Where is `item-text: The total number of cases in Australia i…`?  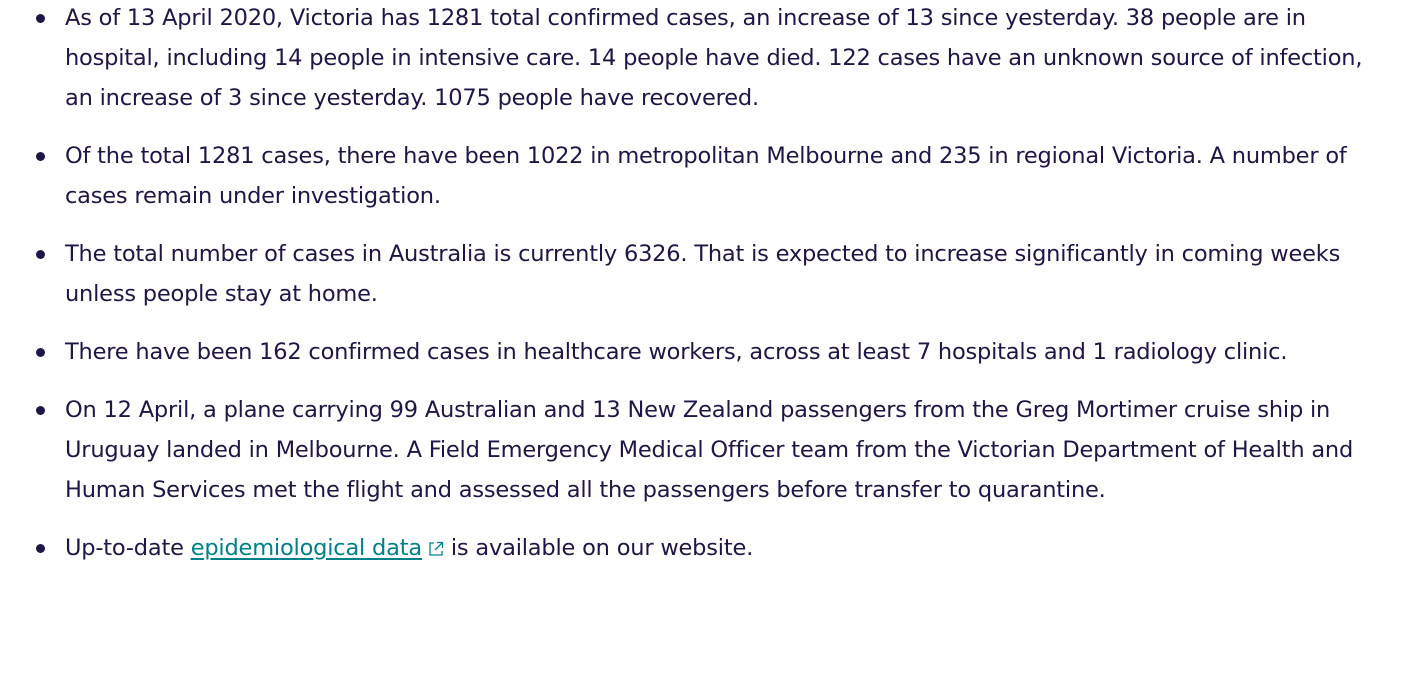
item-text: The total number of cases in Australia i… is located at coordinates (703, 274).